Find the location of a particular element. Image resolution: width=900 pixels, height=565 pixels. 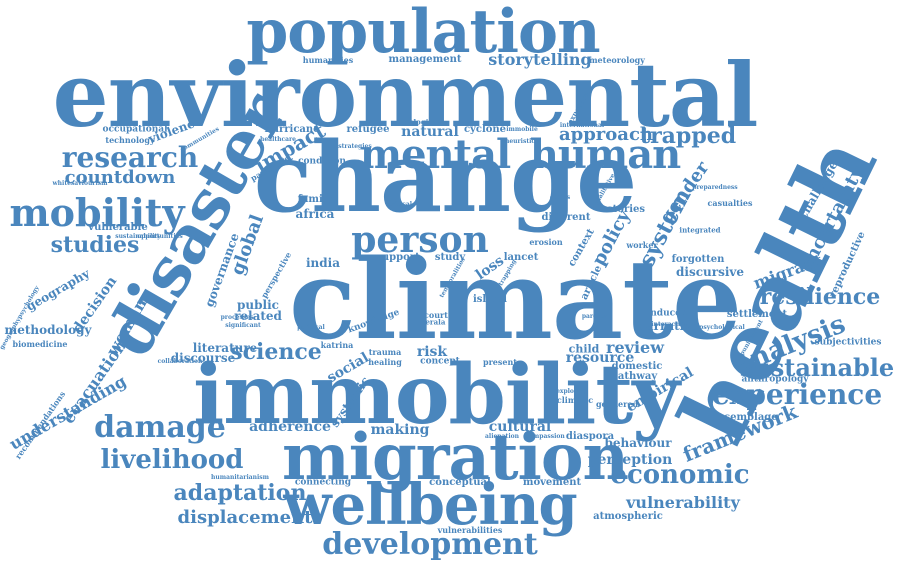

word-movement: movement is located at coordinates (552, 482).